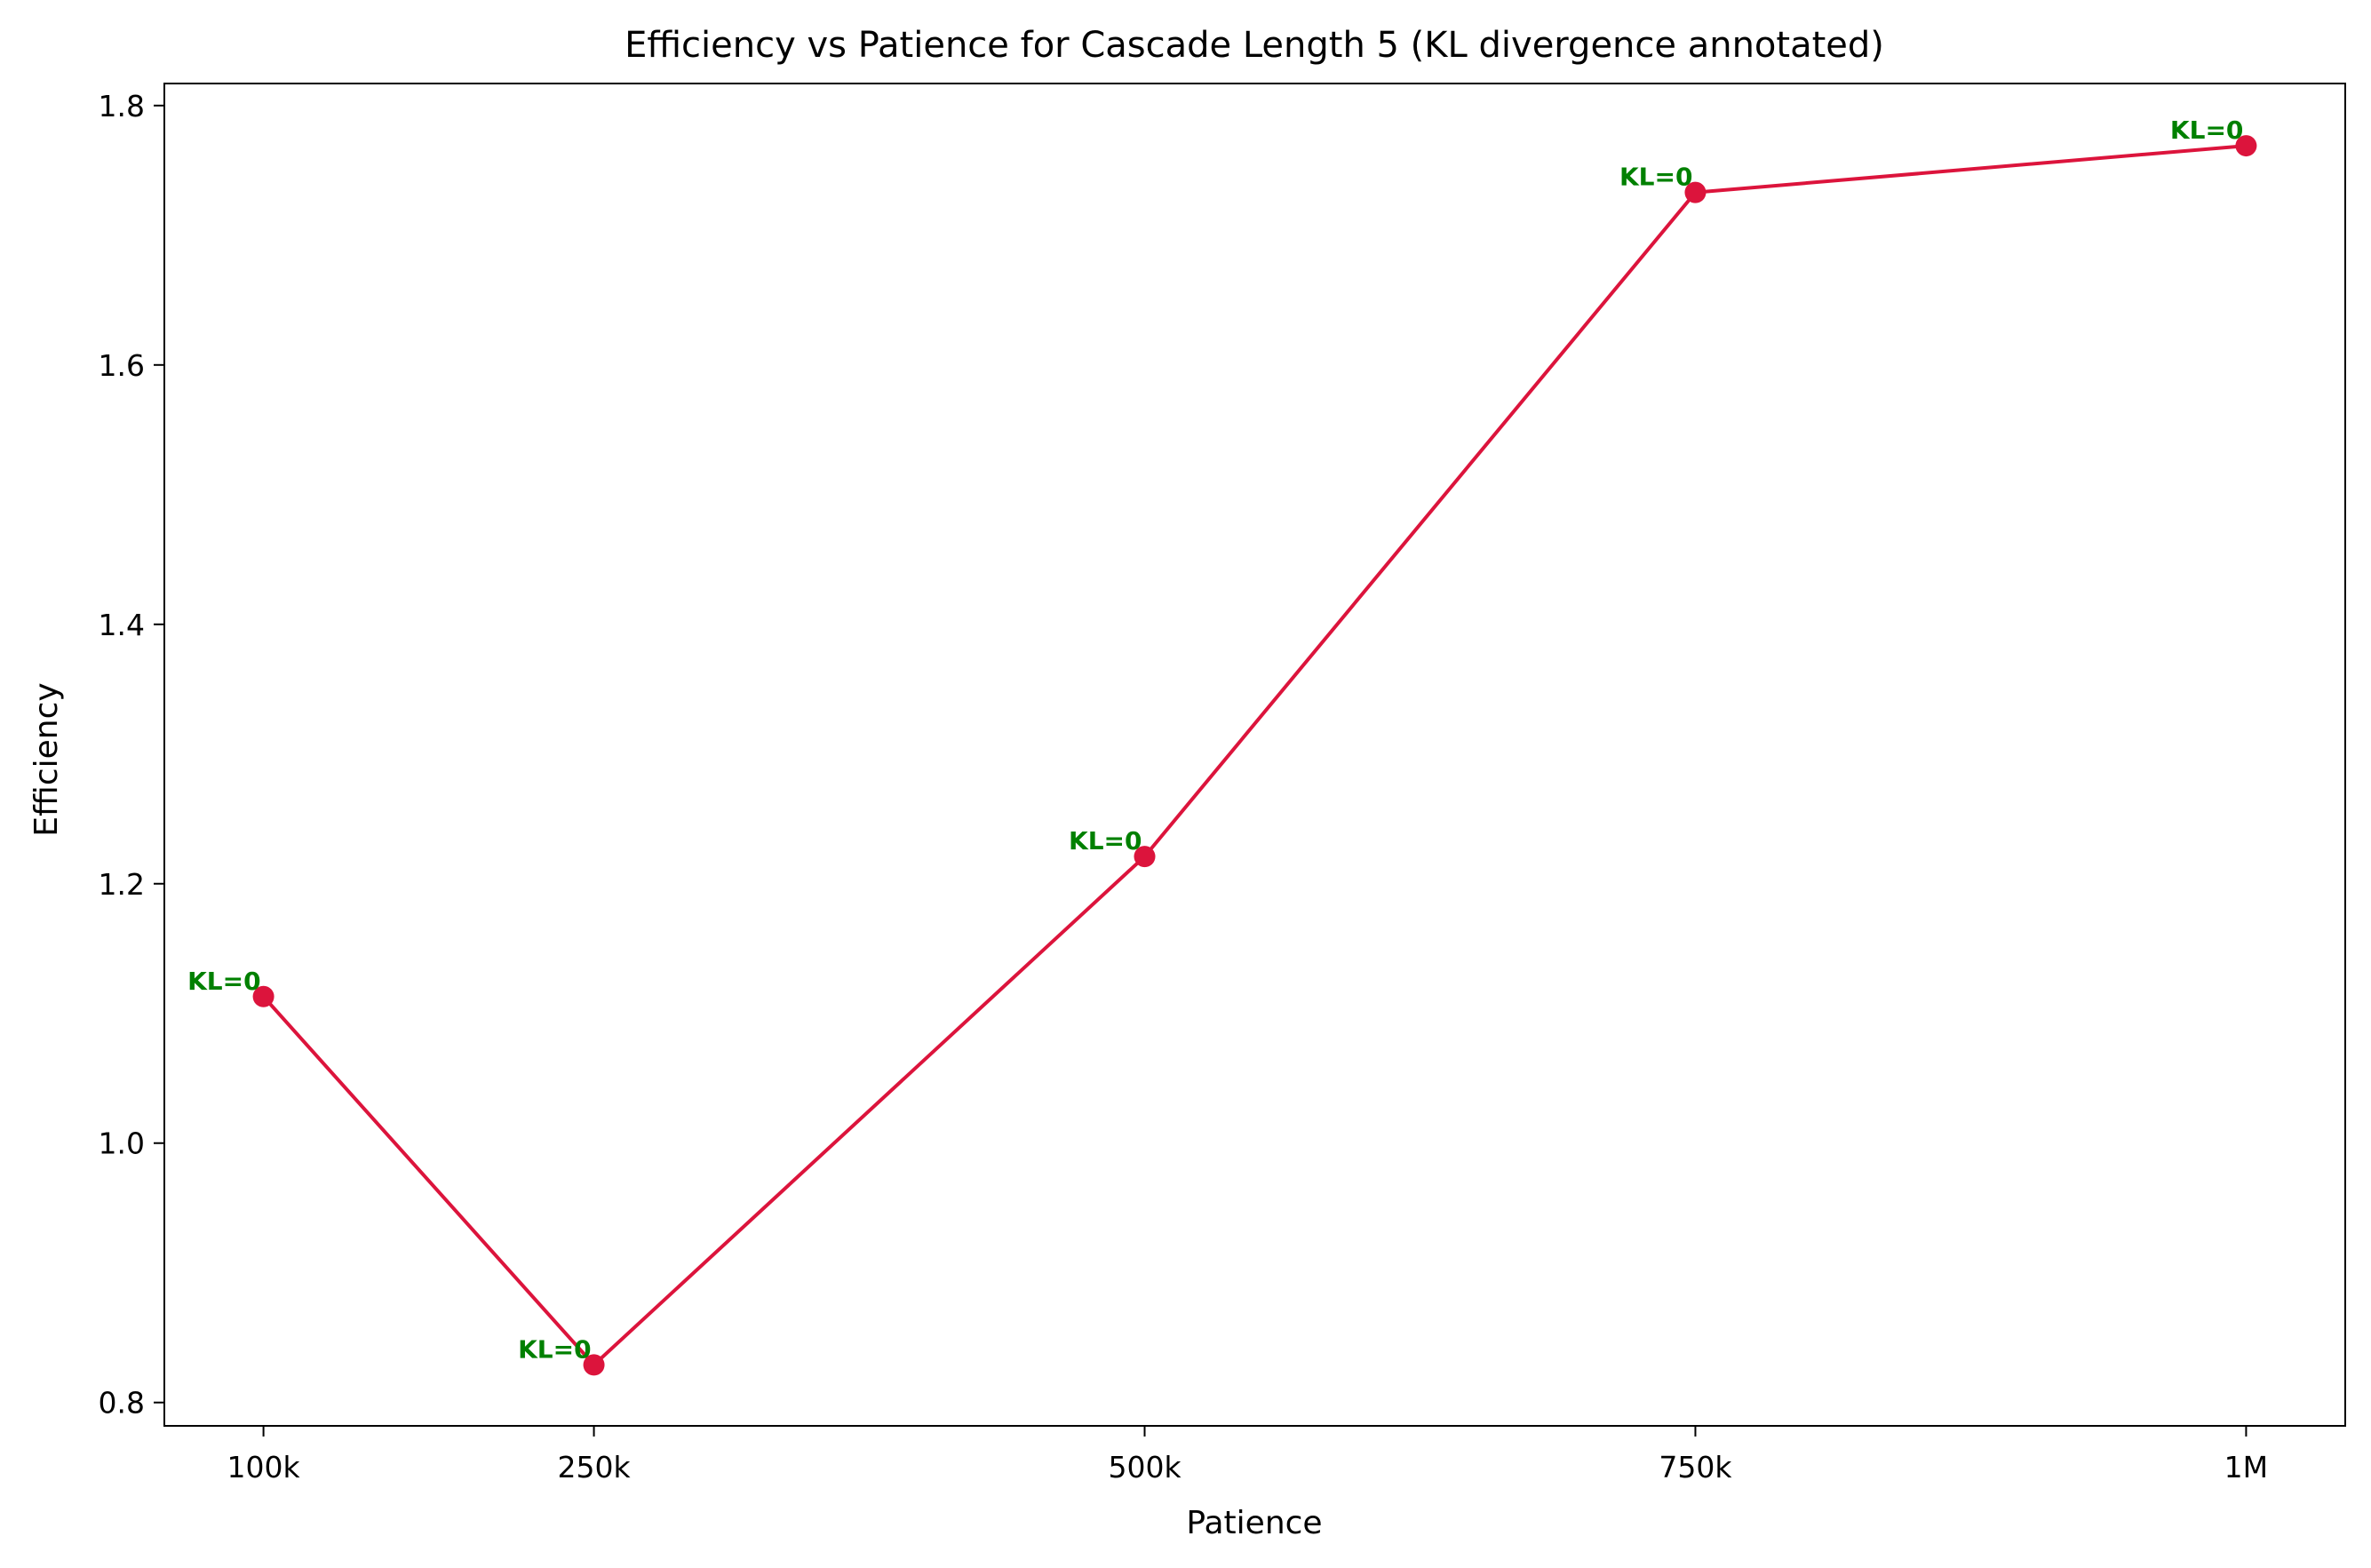 The height and width of the screenshot is (1568, 2371). Describe the element at coordinates (122, 366) in the screenshot. I see `y-tick-label: 1.6` at that location.